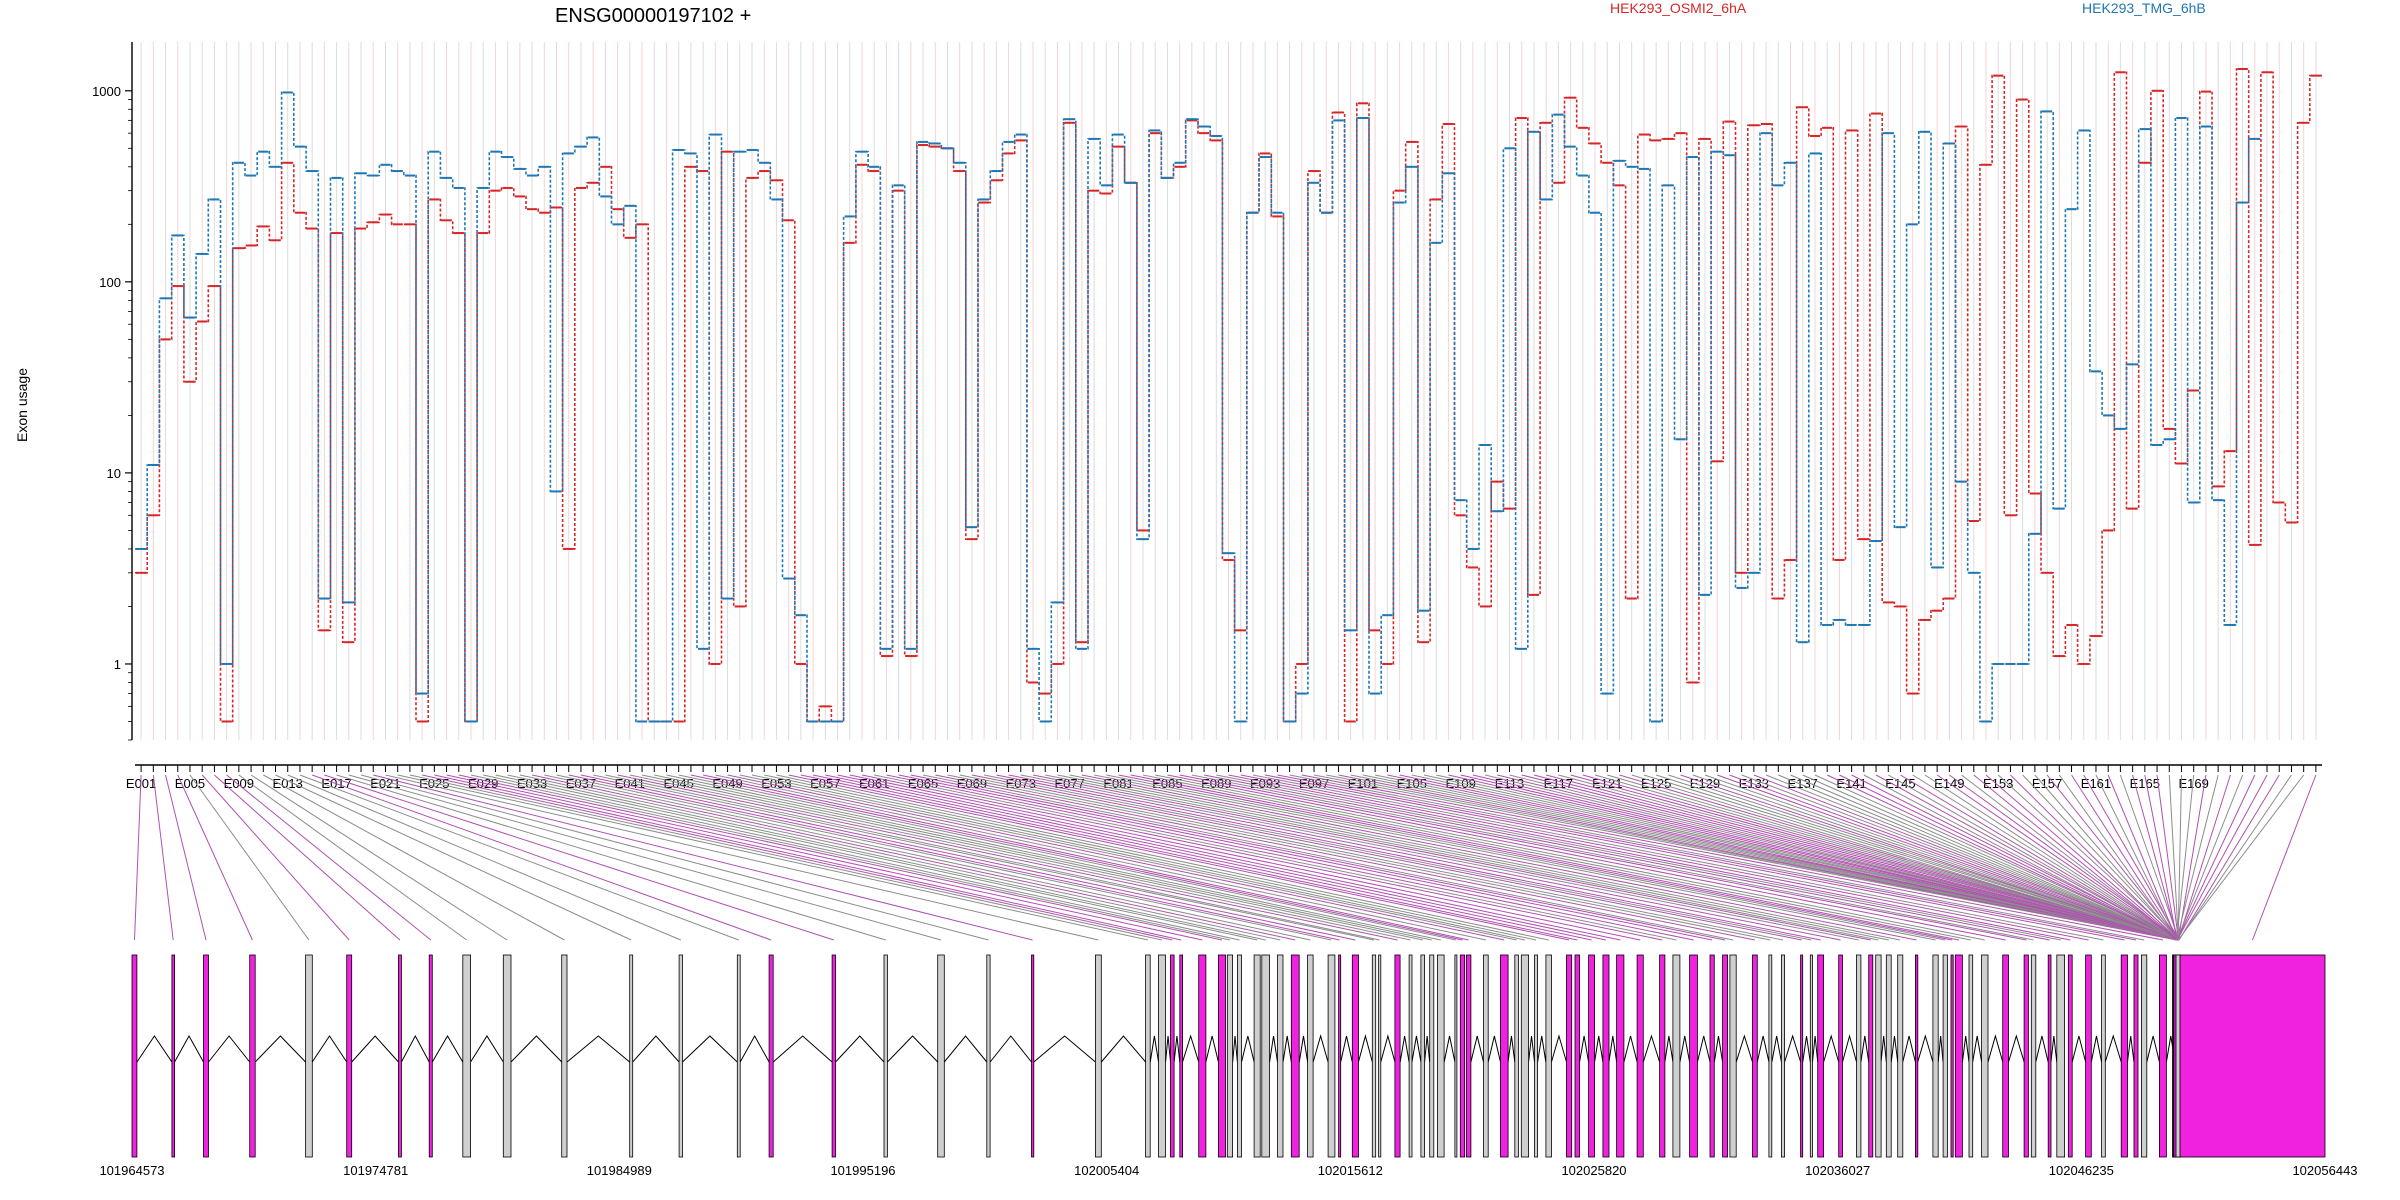  What do you see at coordinates (117, 664) in the screenshot?
I see `y-tick-label: 1` at bounding box center [117, 664].